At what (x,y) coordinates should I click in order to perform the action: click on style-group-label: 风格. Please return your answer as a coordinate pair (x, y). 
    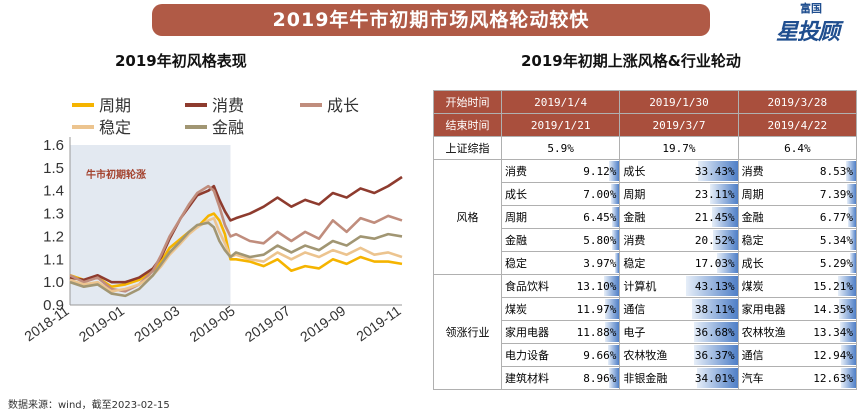
    Looking at the image, I should click on (467, 217).